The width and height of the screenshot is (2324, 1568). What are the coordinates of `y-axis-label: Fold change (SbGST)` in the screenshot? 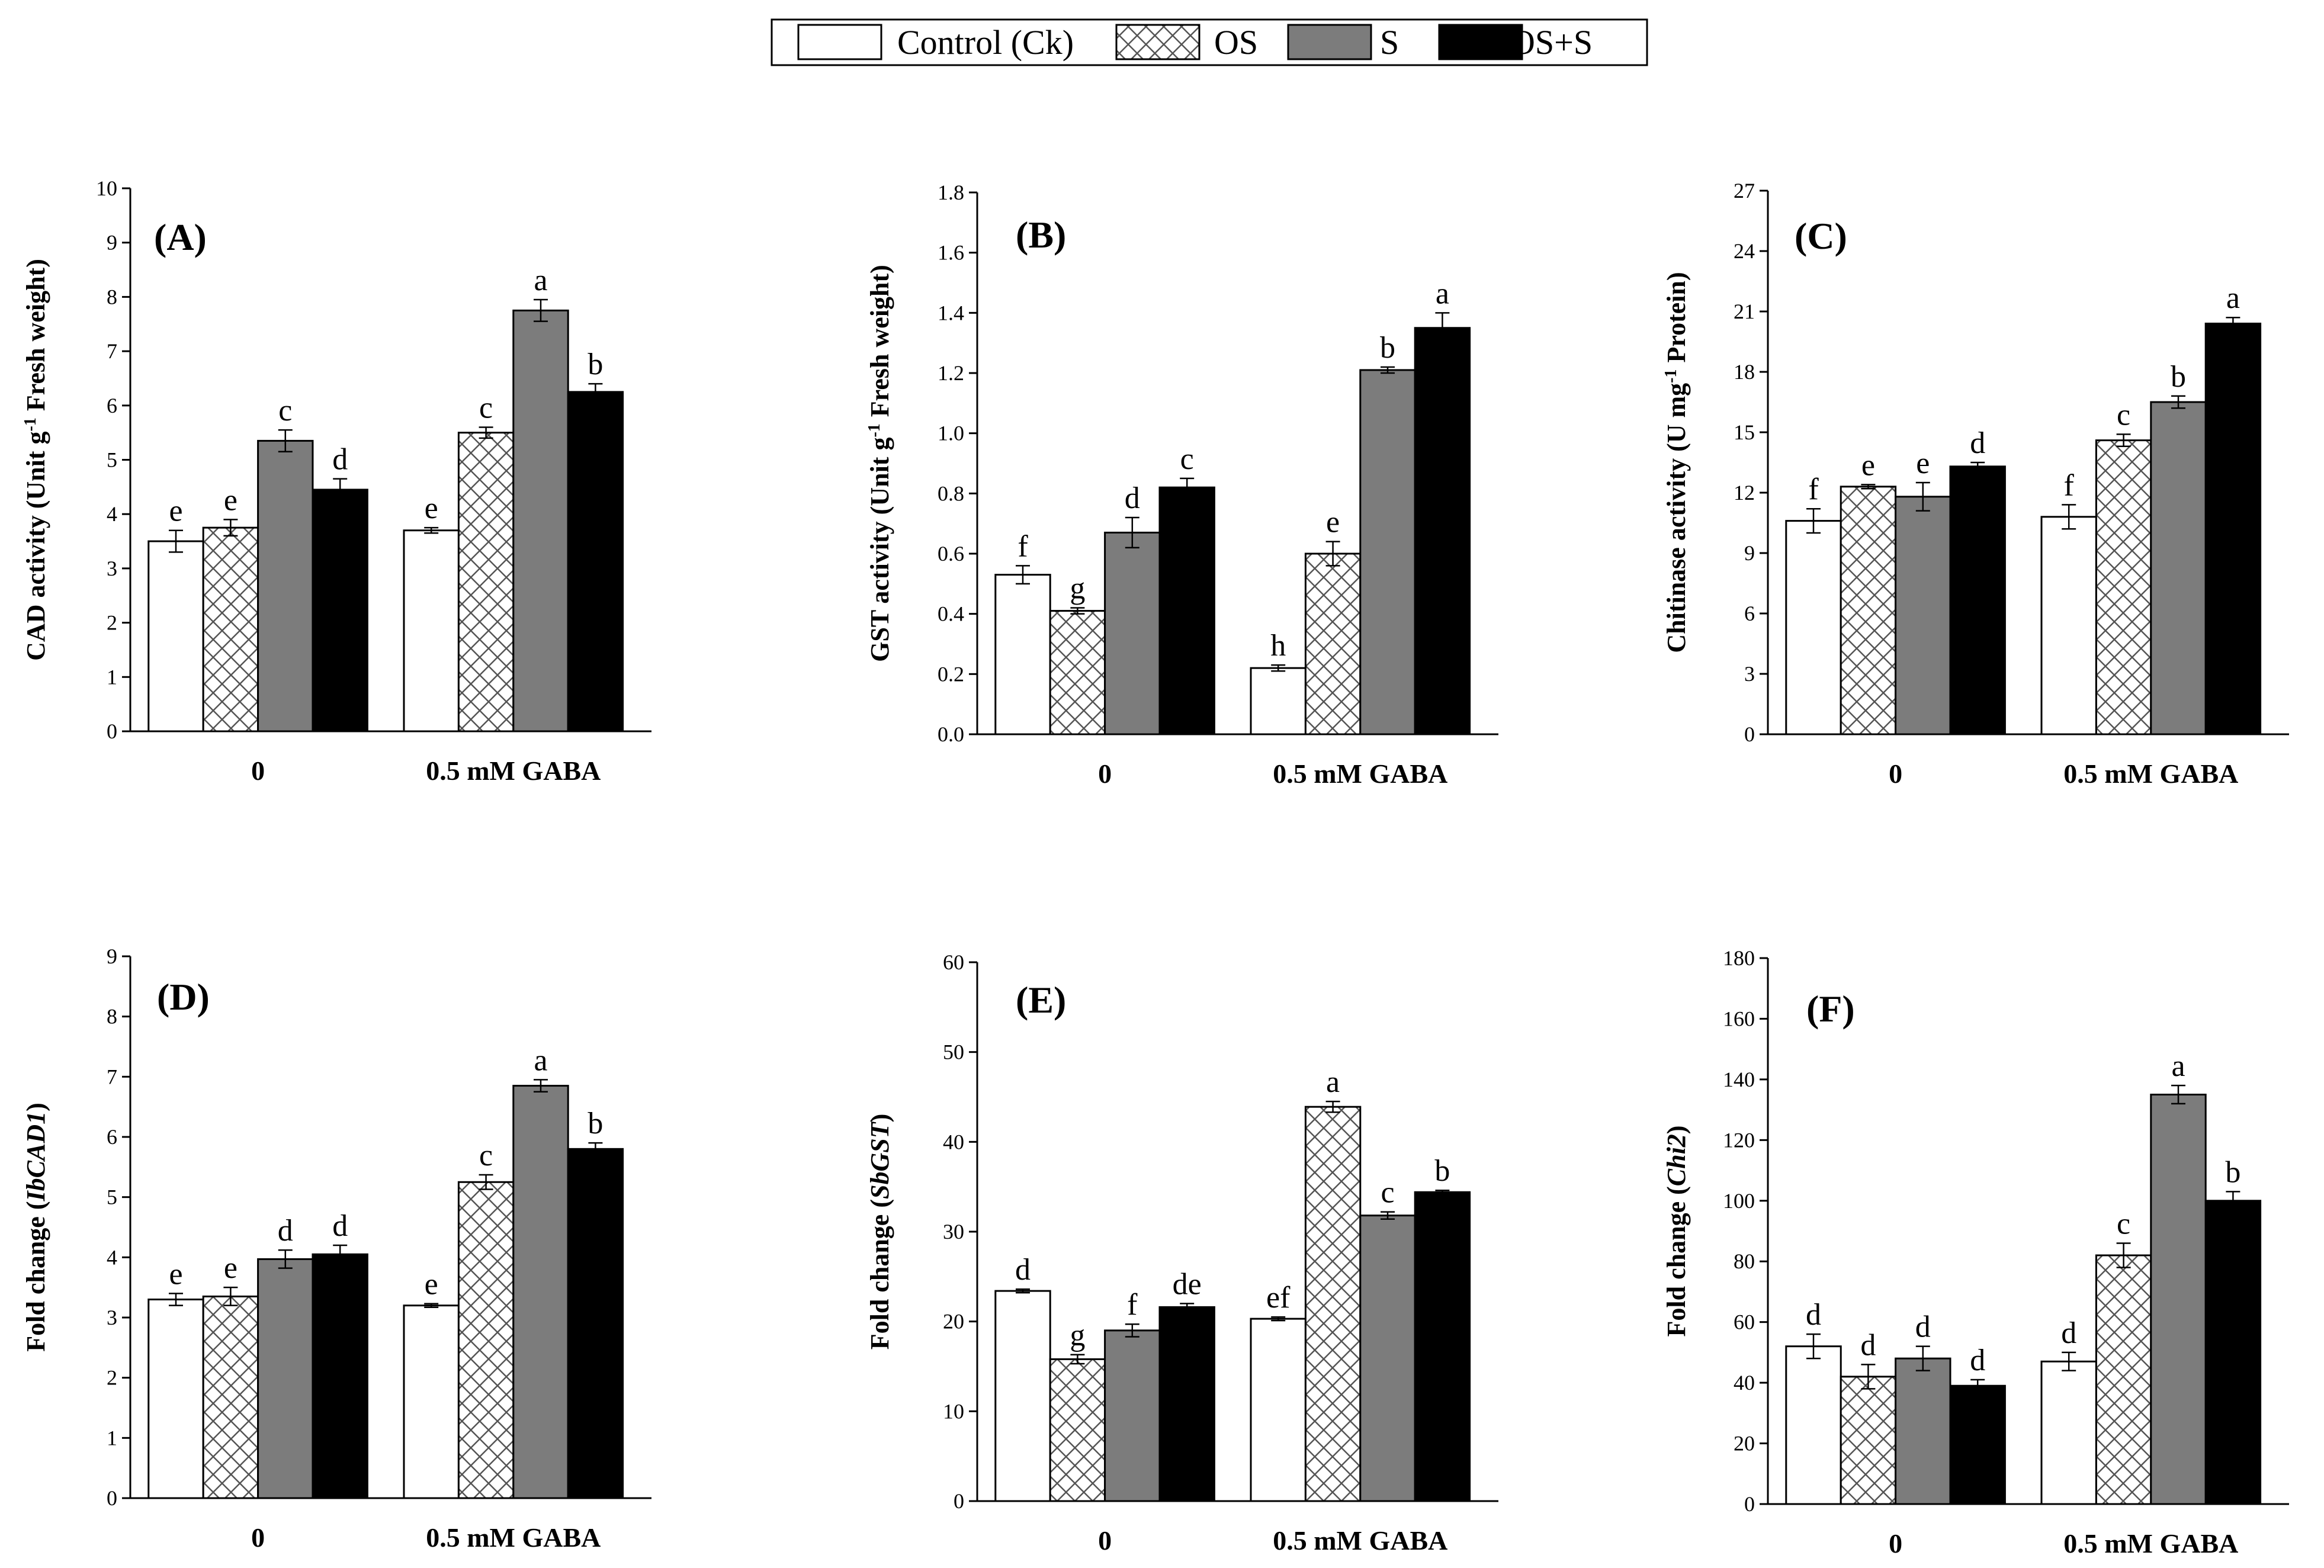 It's located at (879, 1231).